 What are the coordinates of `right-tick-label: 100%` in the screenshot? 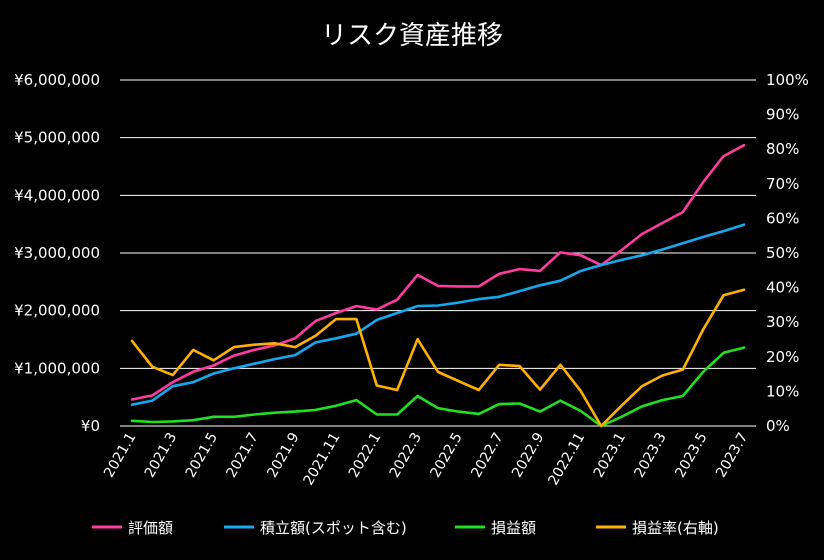 It's located at (787, 80).